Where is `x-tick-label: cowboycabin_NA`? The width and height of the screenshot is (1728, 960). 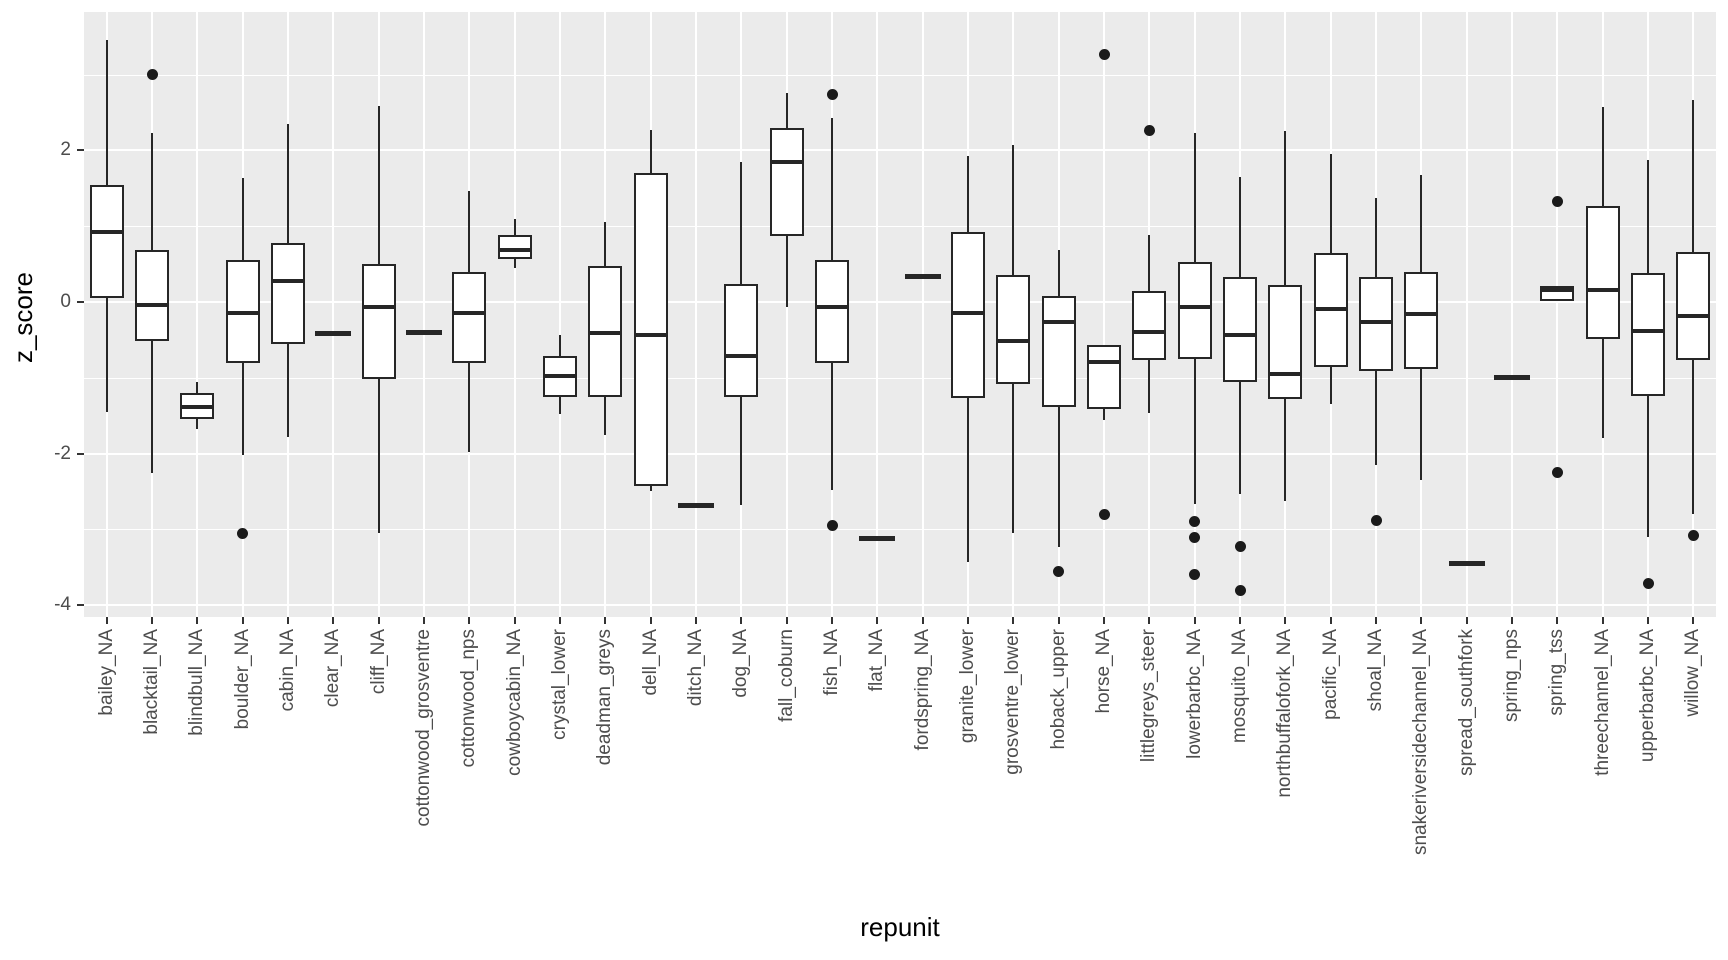 x-tick-label: cowboycabin_NA is located at coordinates (514, 702).